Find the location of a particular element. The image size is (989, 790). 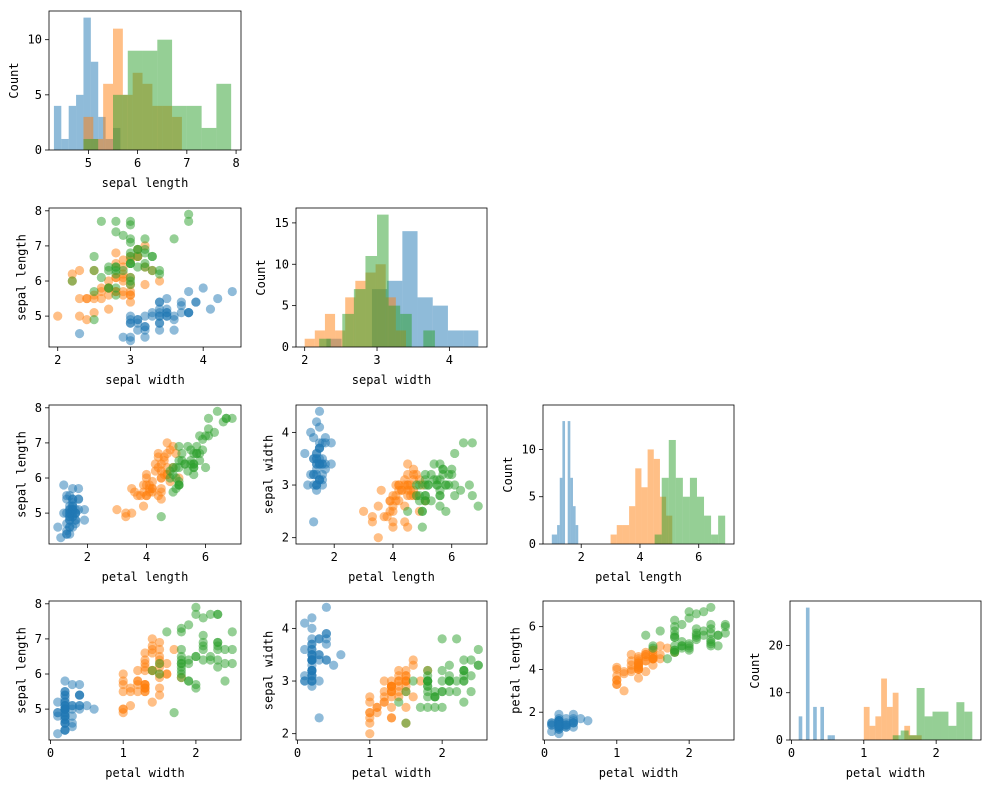

x-tick-label: 5 is located at coordinates (88, 163).